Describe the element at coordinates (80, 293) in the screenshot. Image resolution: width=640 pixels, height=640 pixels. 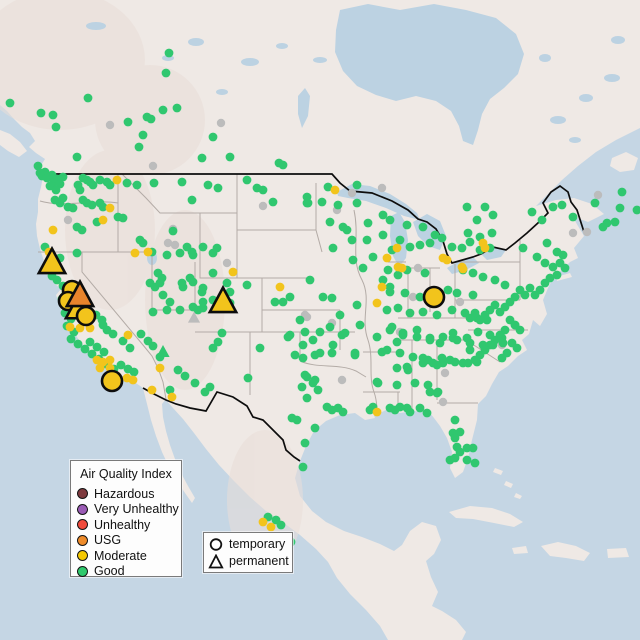
I see `event-marker-triangle-usg` at that location.